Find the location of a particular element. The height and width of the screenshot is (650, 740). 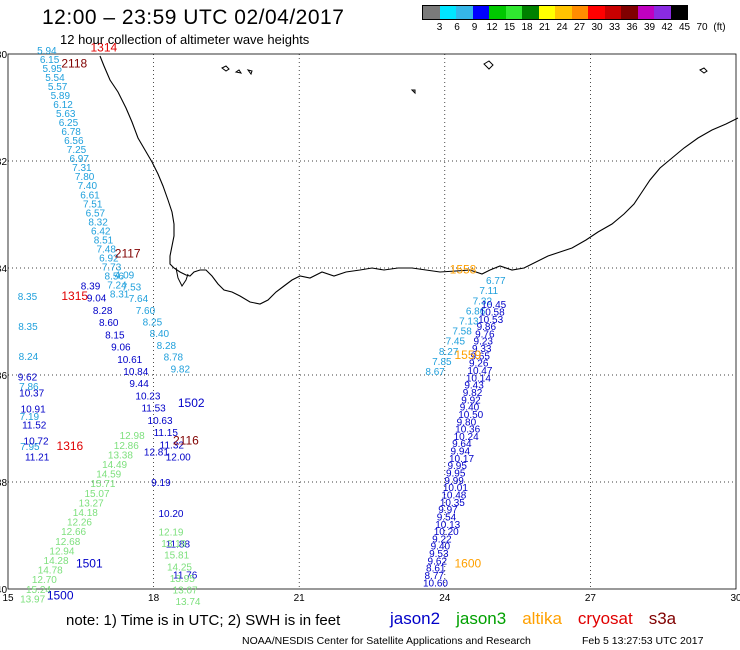

pass-time-label: 2118 is located at coordinates (74, 63).